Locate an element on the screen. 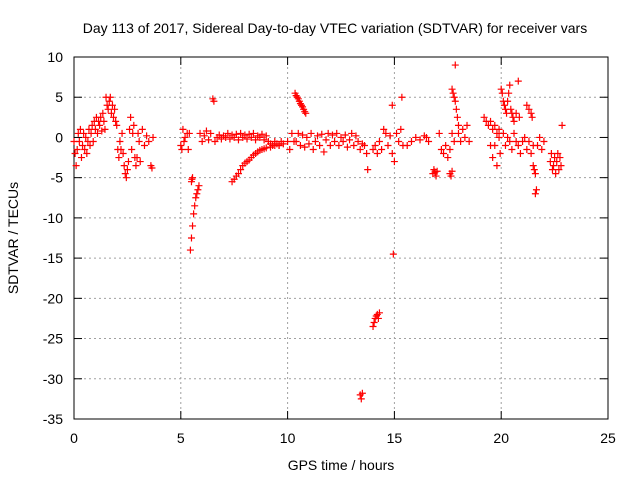  y-axis-label: SDTVAR / TECUs is located at coordinates (13, 238).